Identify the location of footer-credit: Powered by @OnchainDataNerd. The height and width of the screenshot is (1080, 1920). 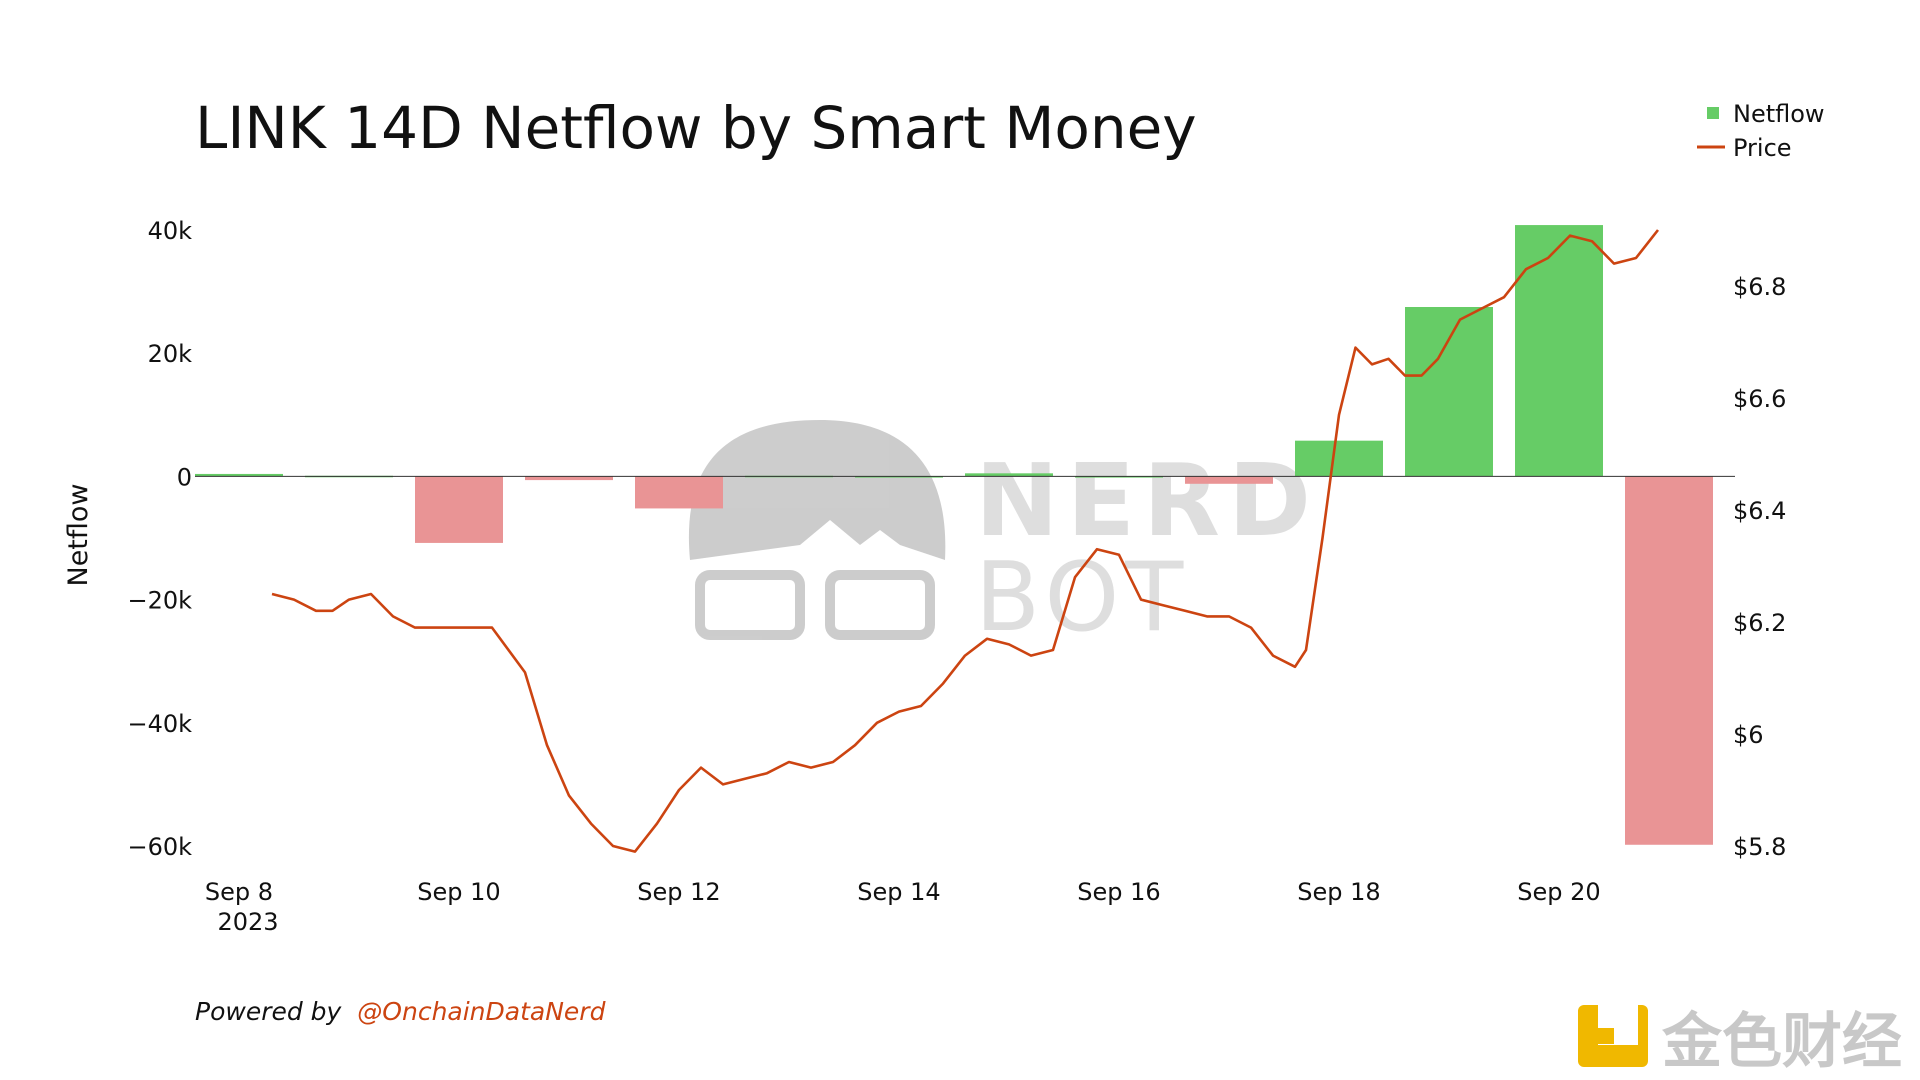
(400, 1011).